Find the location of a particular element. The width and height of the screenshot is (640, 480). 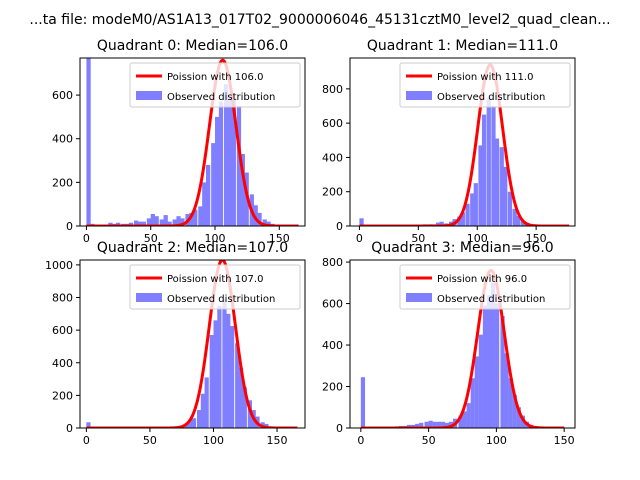

subplot-title: Quadrant 3: Median=96.0 is located at coordinates (462, 248).